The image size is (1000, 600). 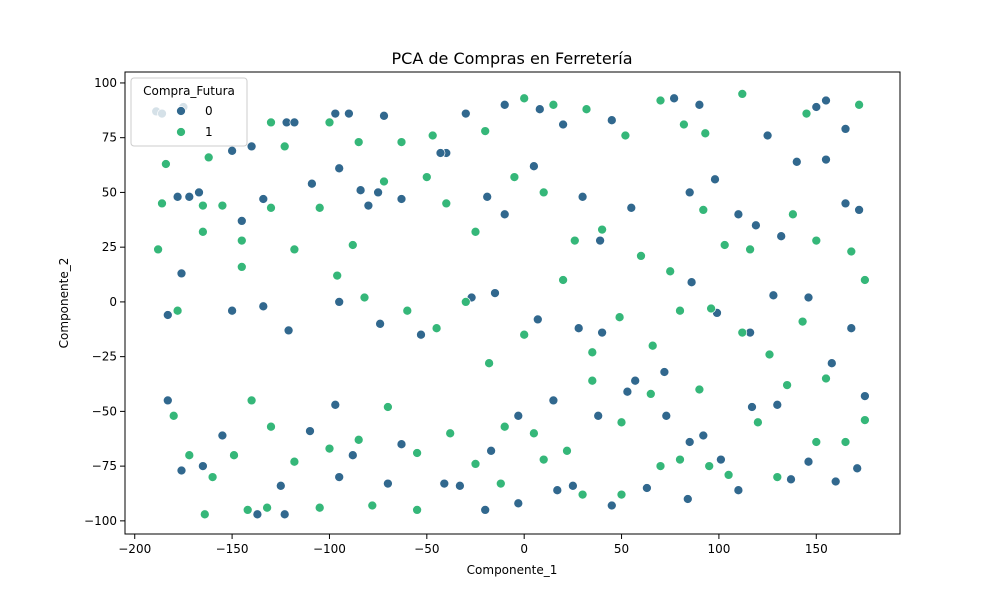 I want to click on y-tick-label: 100, so click(x=105, y=83).